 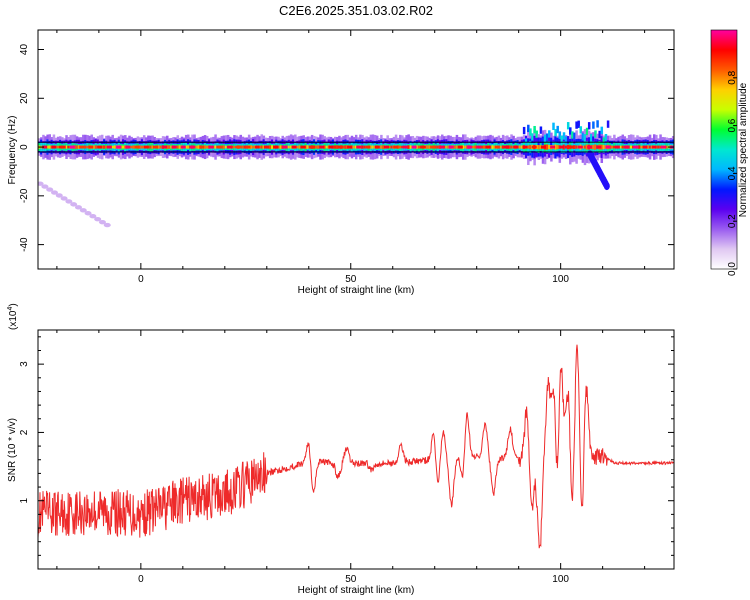 I want to click on colorbar-gradient, so click(x=724, y=149).